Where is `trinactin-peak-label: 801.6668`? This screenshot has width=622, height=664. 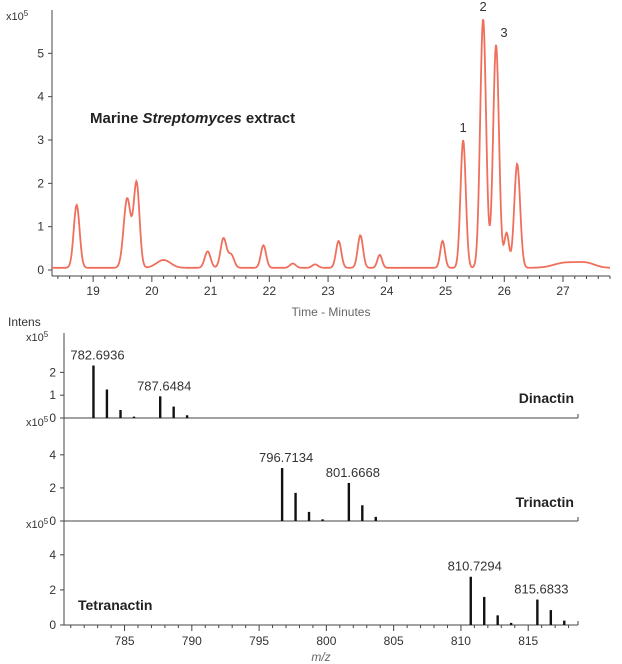
trinactin-peak-label: 801.6668 is located at coordinates (353, 472).